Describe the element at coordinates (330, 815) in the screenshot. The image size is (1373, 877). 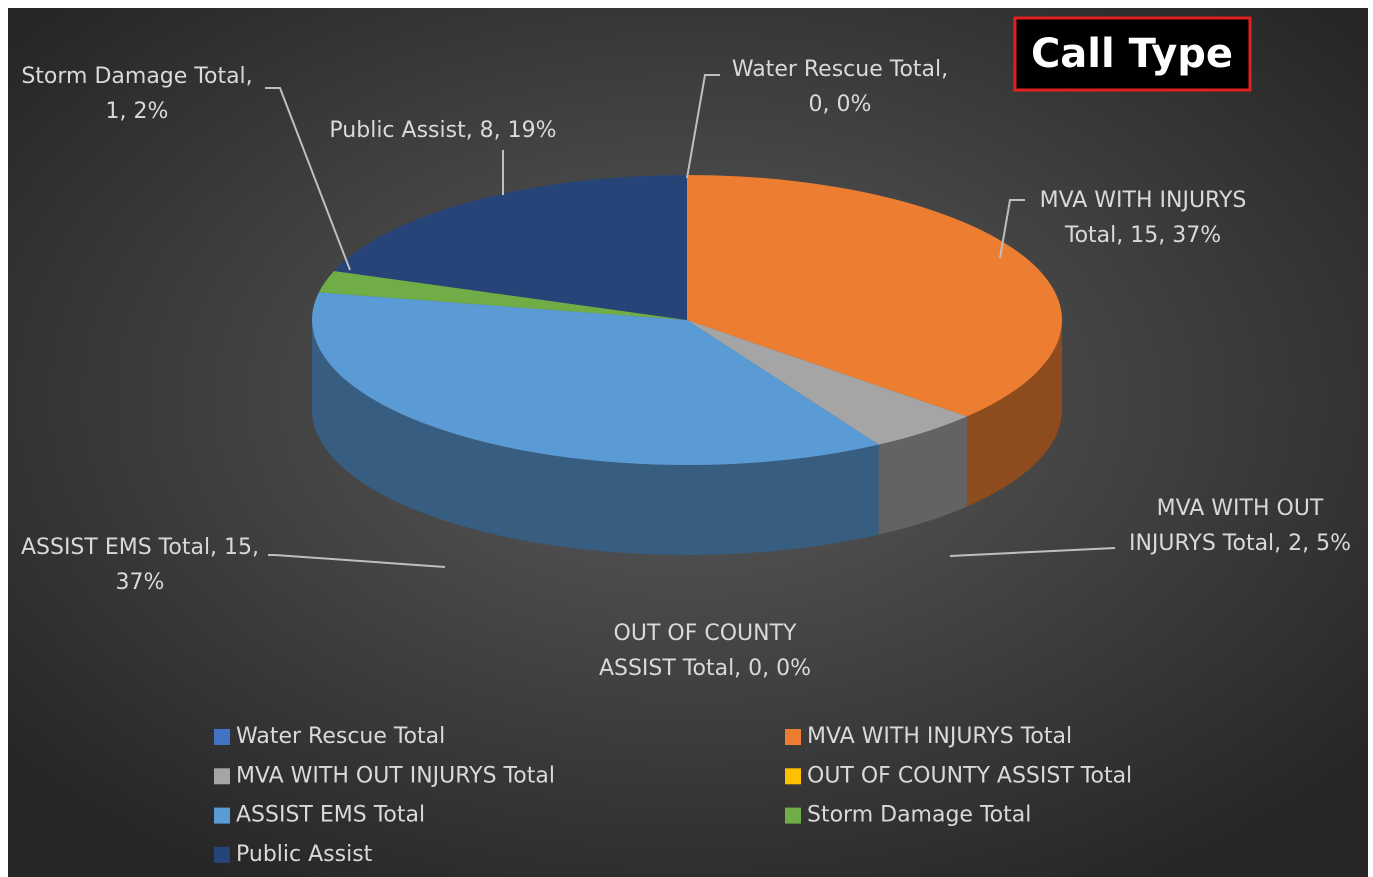
I see `legend-label: ASSIST EMS Total` at that location.